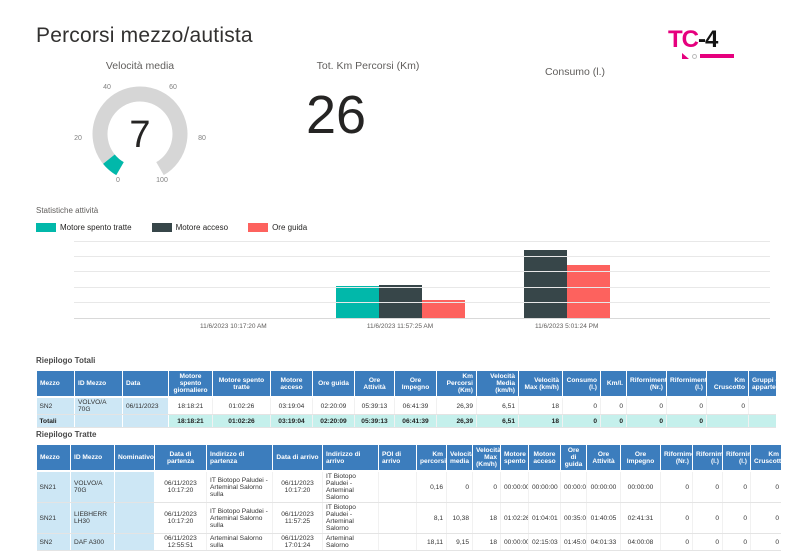 This screenshot has height=551, width=800. What do you see at coordinates (241, 384) in the screenshot?
I see `column-header: Motore spento tratte` at bounding box center [241, 384].